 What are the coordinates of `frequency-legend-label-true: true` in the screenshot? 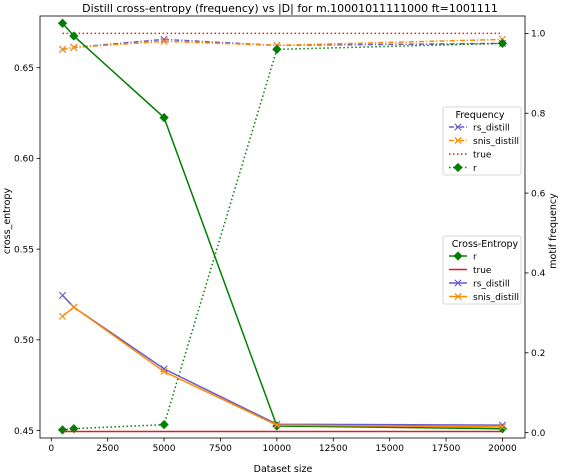 It's located at (482, 155).